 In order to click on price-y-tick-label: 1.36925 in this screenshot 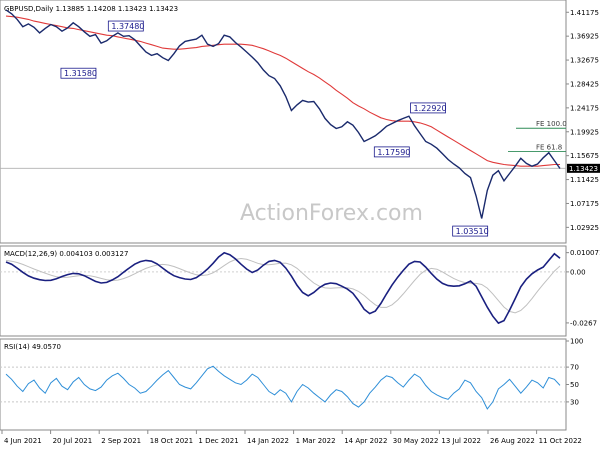, I will do `click(584, 37)`.